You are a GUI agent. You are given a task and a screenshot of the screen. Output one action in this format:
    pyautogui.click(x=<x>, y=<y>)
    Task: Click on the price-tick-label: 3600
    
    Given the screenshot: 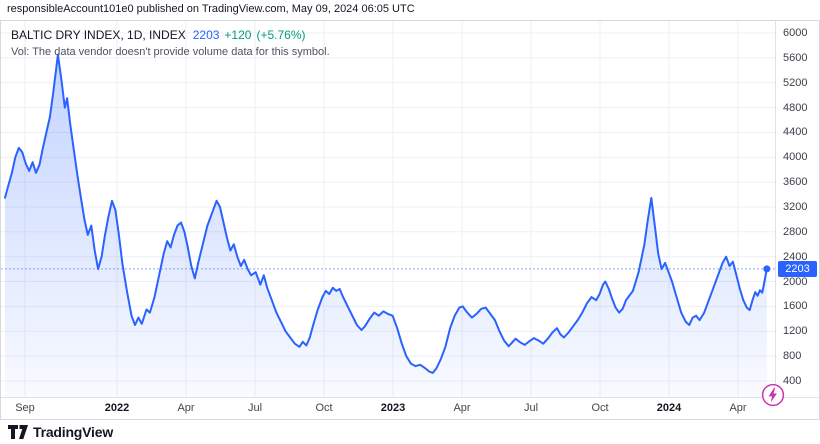 What is the action you would take?
    pyautogui.click(x=795, y=182)
    